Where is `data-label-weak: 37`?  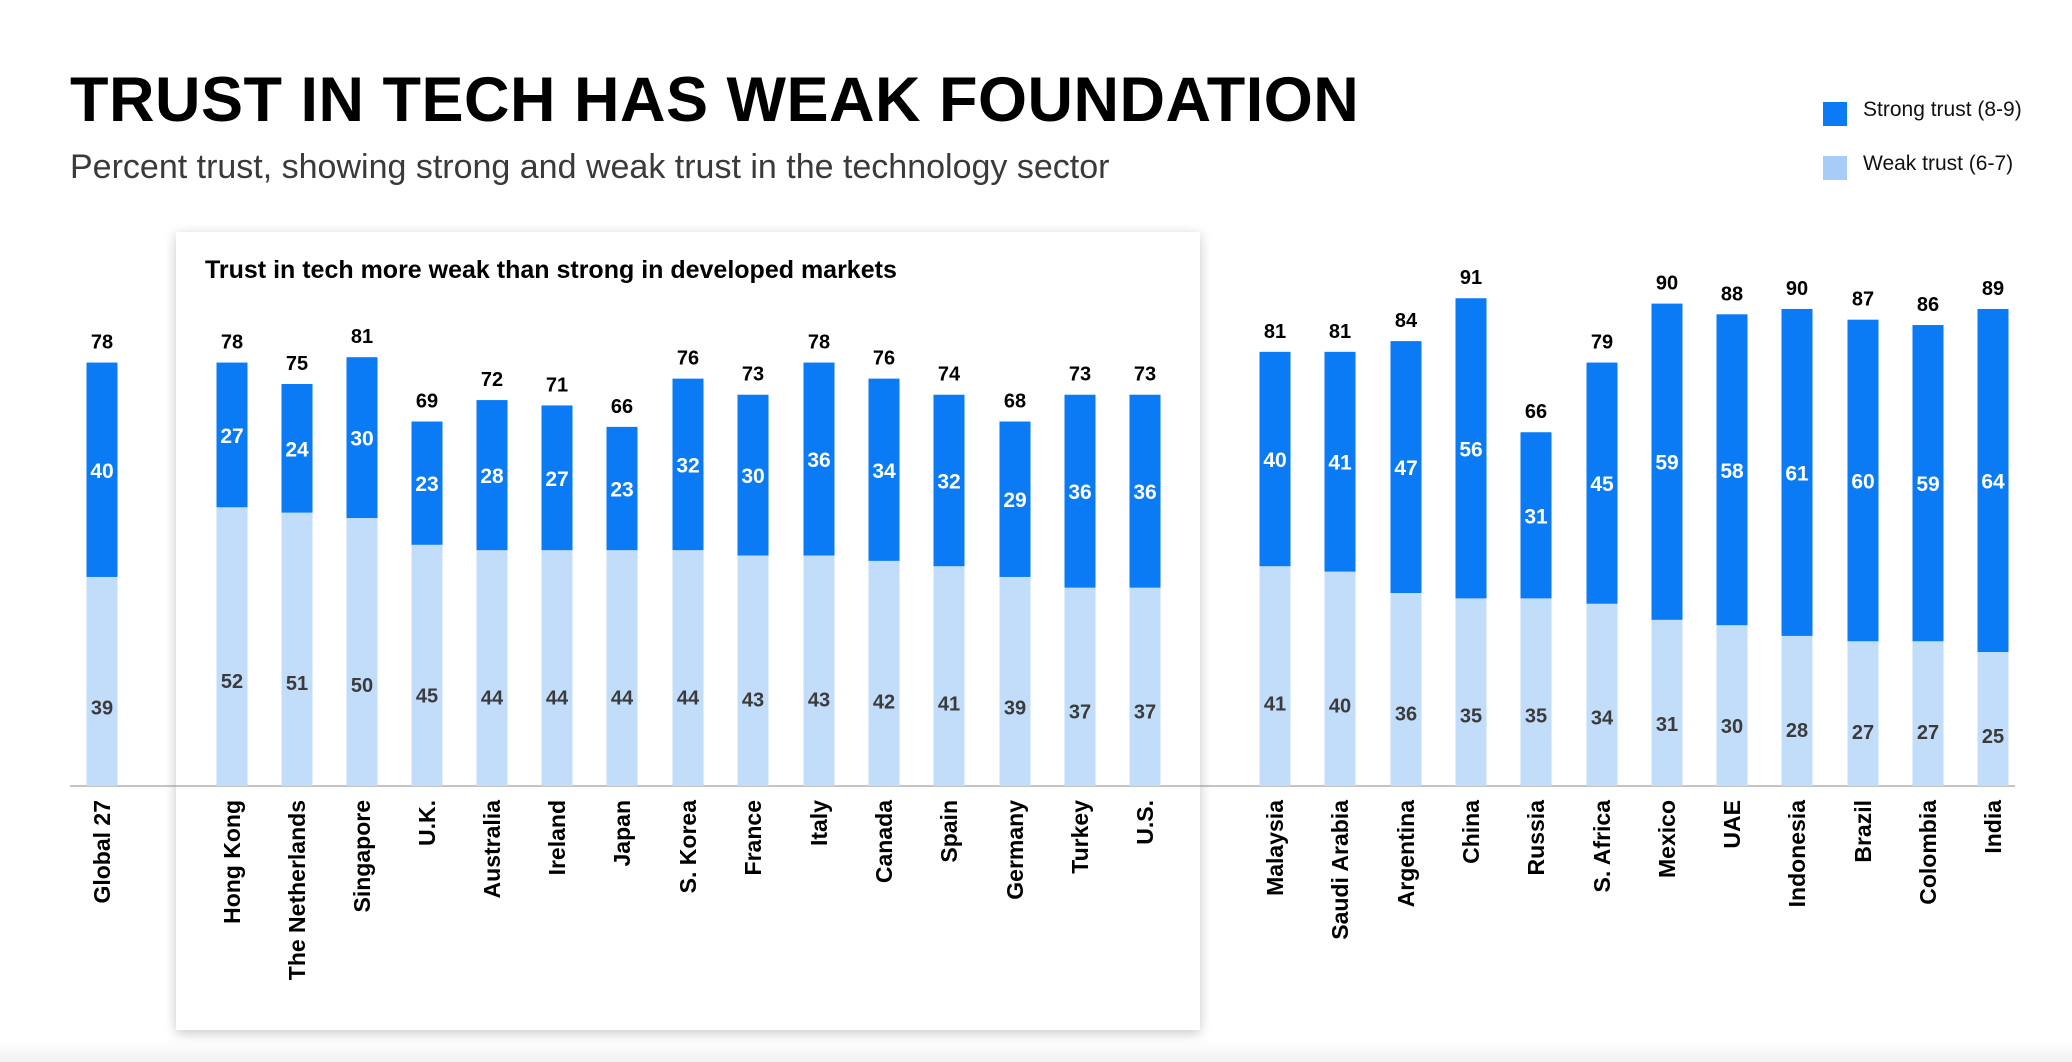 data-label-weak: 37 is located at coordinates (1145, 713).